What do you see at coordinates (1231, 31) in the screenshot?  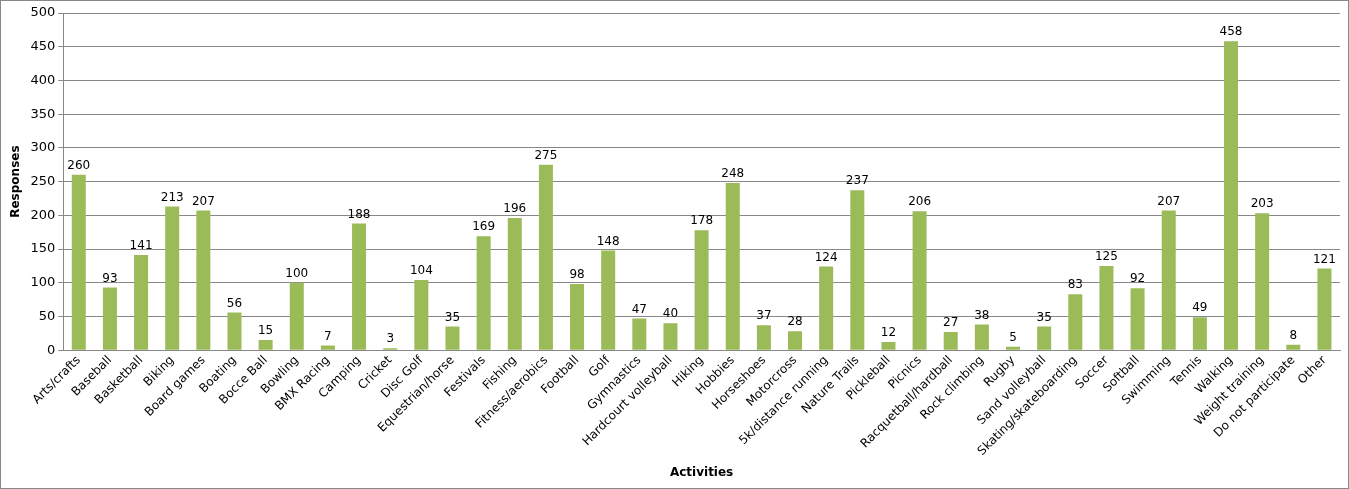 I see `data-label: 458` at bounding box center [1231, 31].